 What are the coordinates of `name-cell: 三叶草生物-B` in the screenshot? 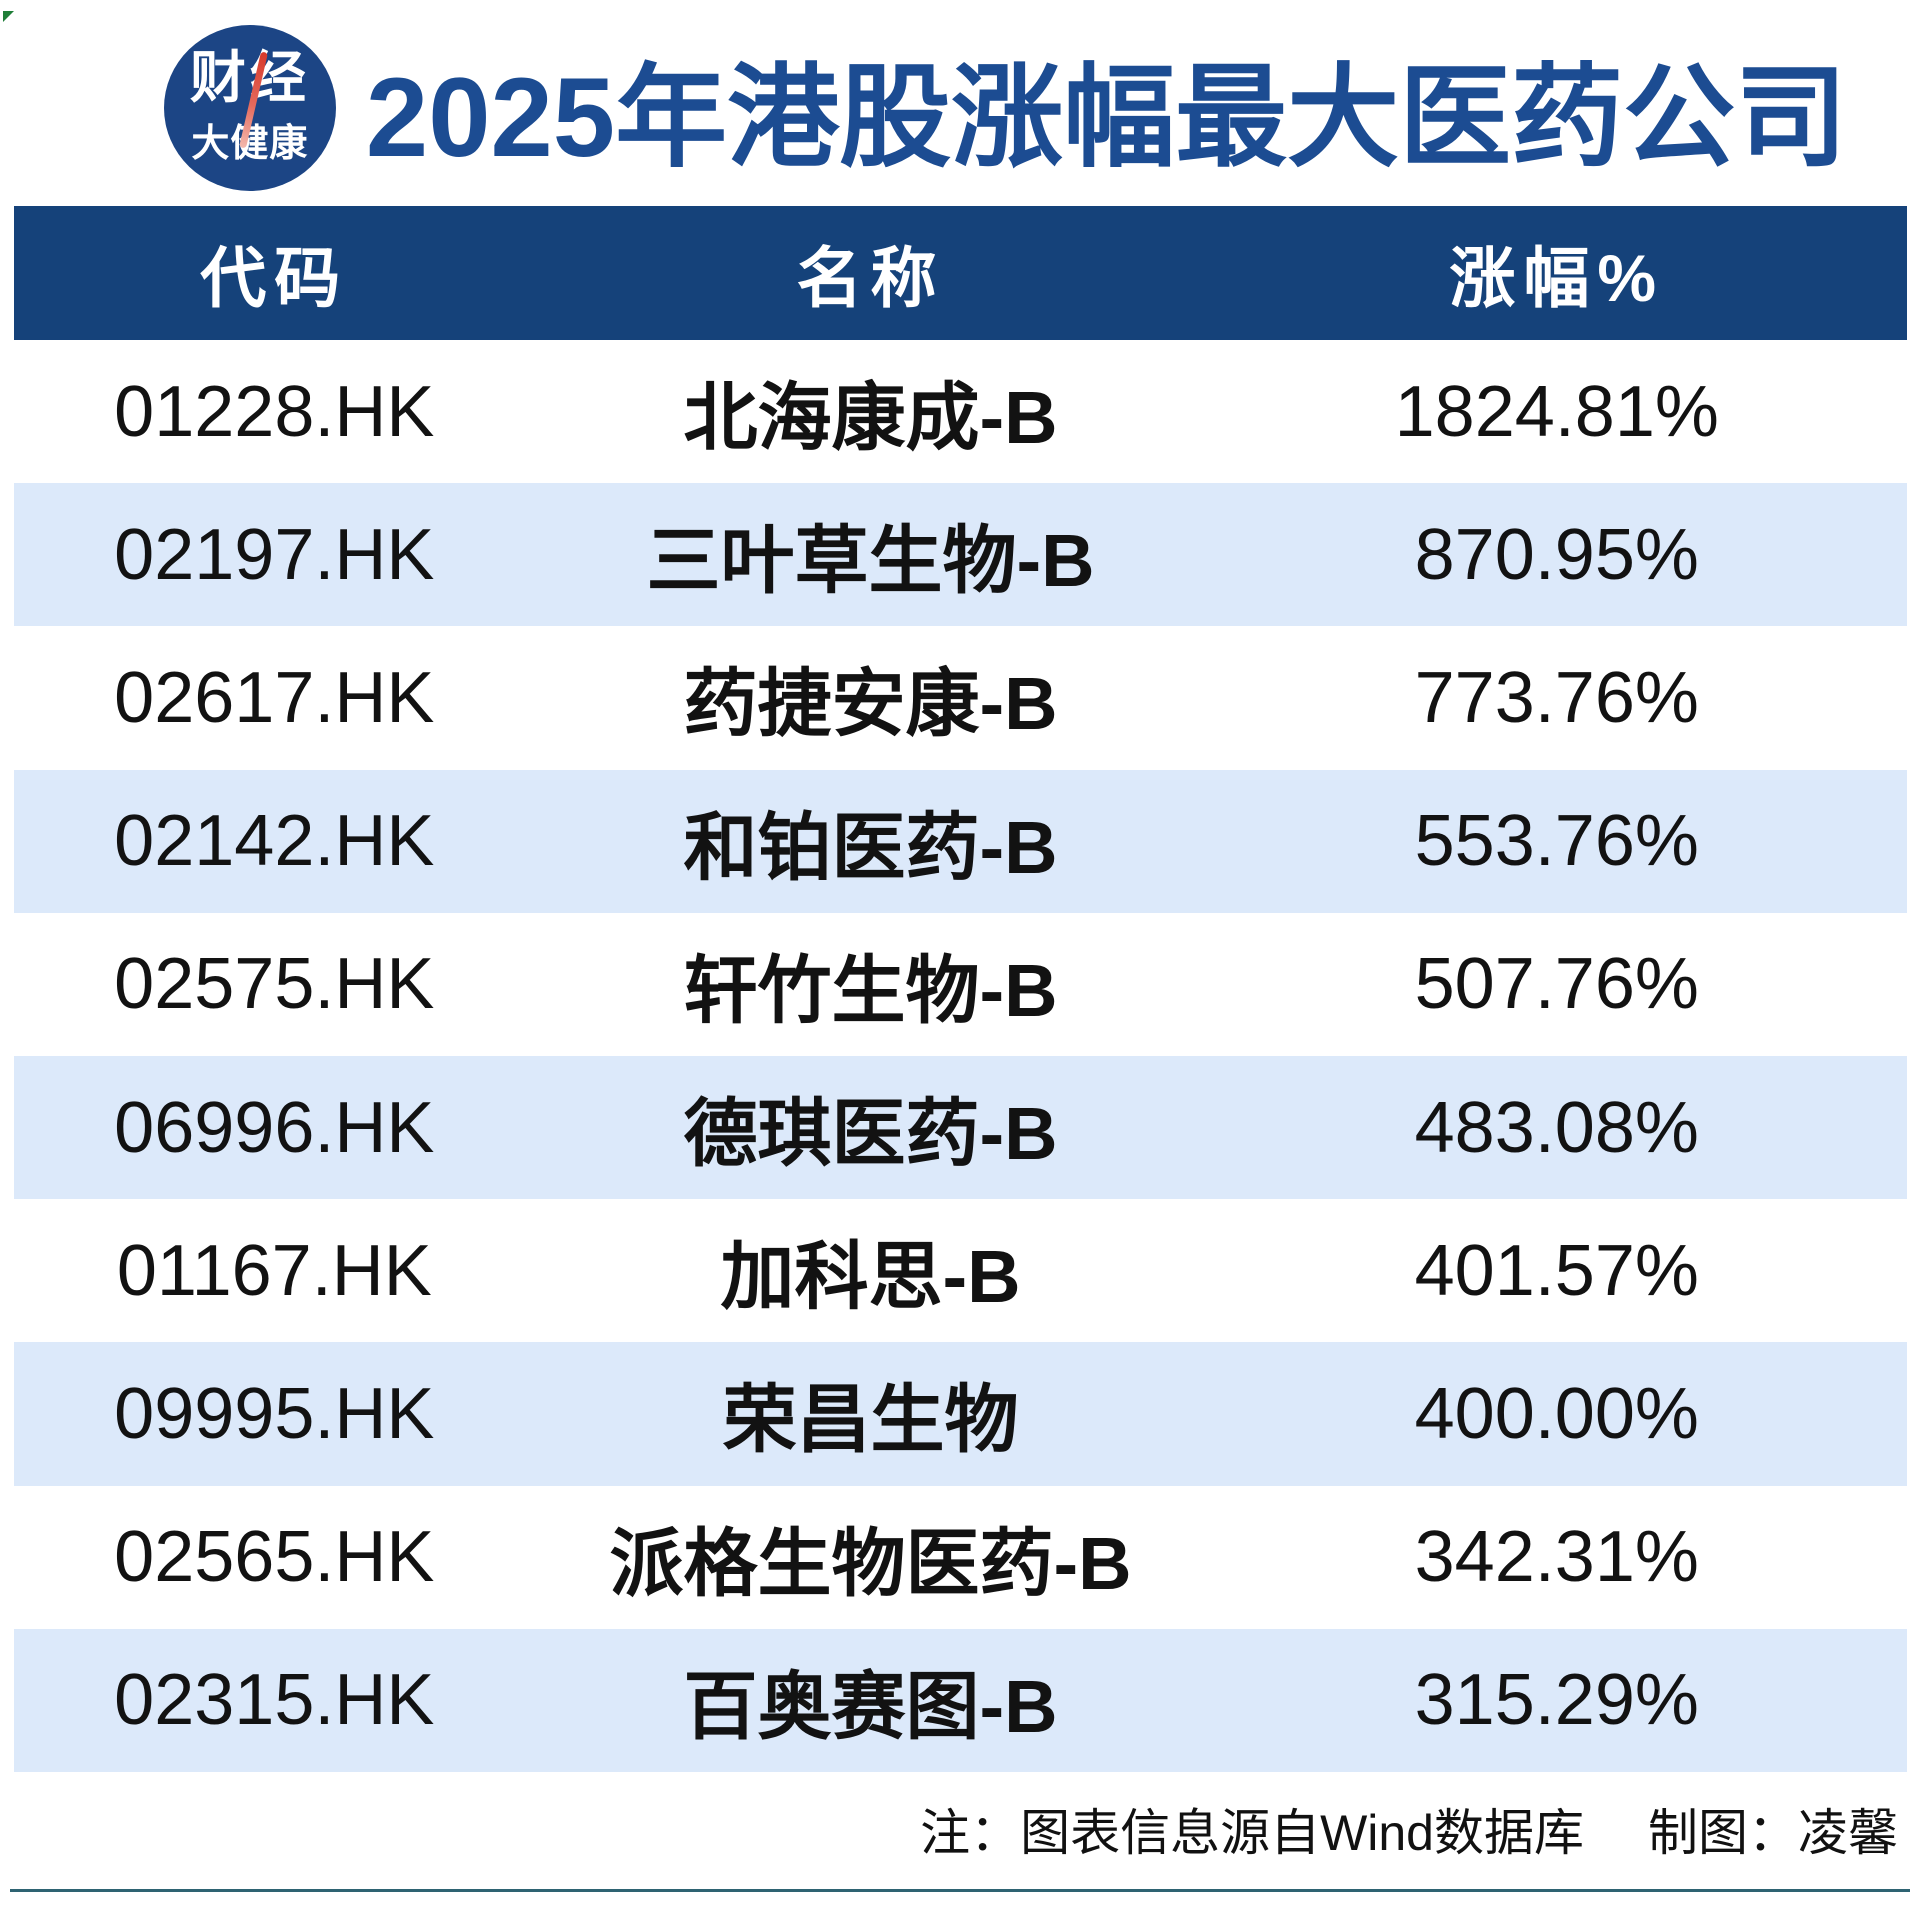 It's located at (870, 561).